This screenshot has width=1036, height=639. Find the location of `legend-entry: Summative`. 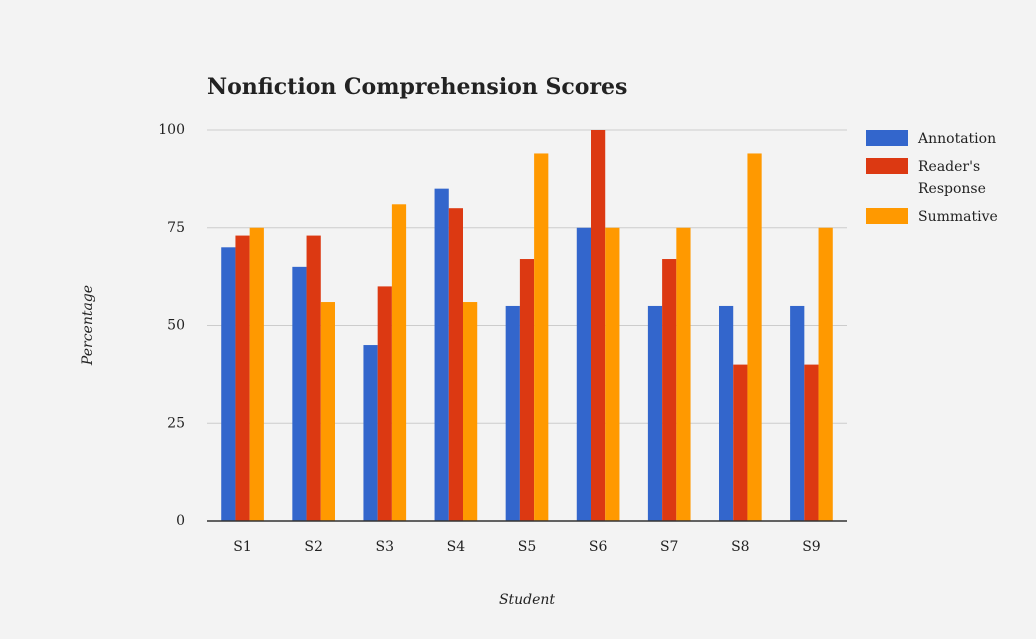

legend-entry: Summative is located at coordinates (951, 217).